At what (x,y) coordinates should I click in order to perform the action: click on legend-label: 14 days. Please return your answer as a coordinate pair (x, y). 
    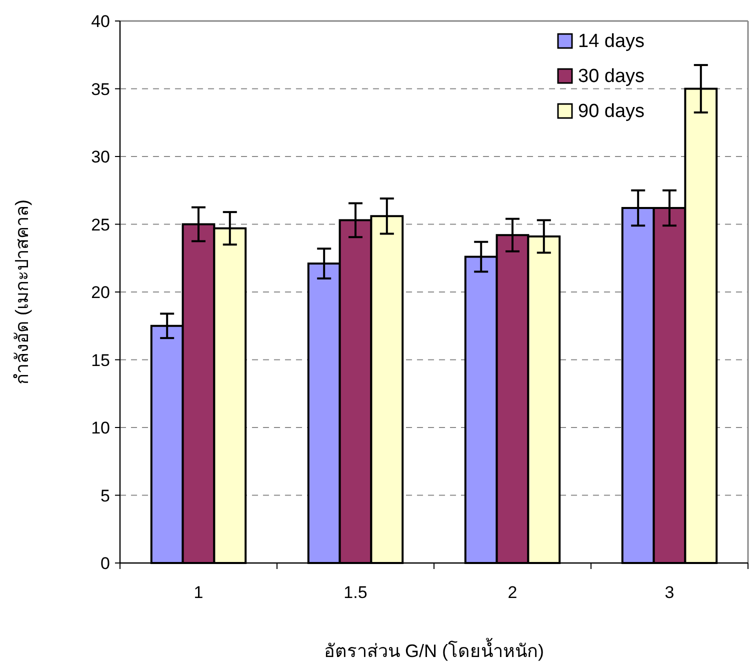
    Looking at the image, I should click on (611, 41).